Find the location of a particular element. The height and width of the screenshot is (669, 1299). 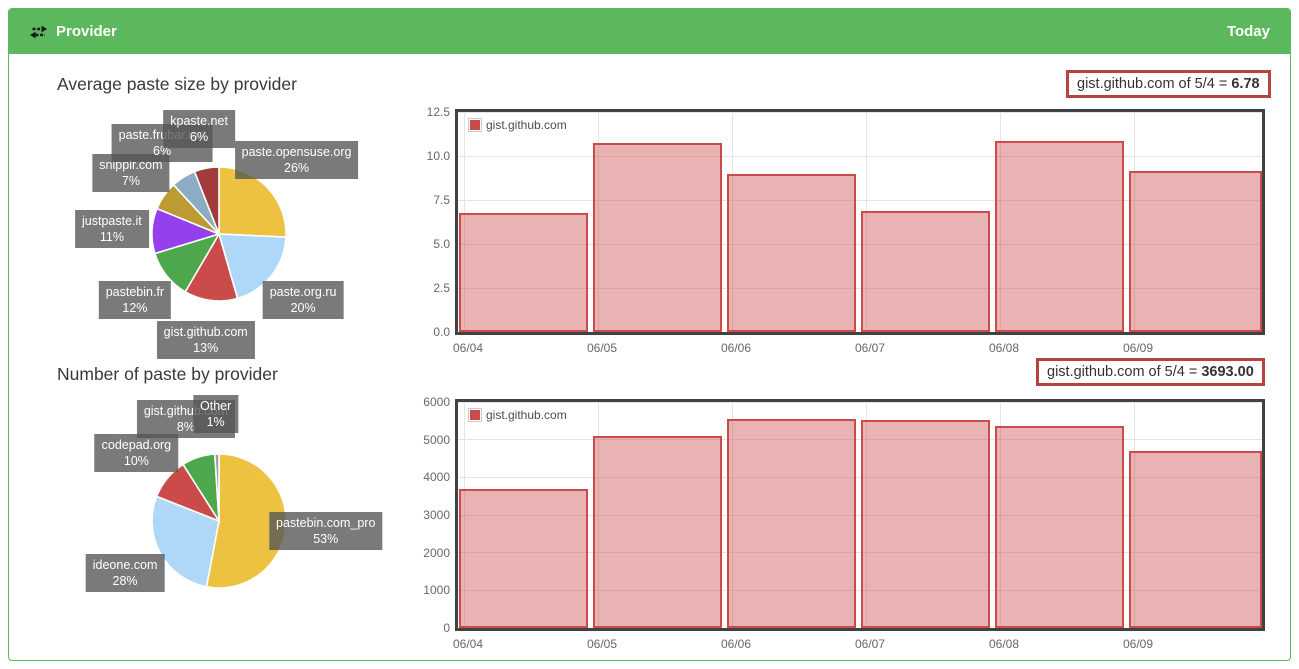

pie-slice-ideone.com is located at coordinates (185, 541).